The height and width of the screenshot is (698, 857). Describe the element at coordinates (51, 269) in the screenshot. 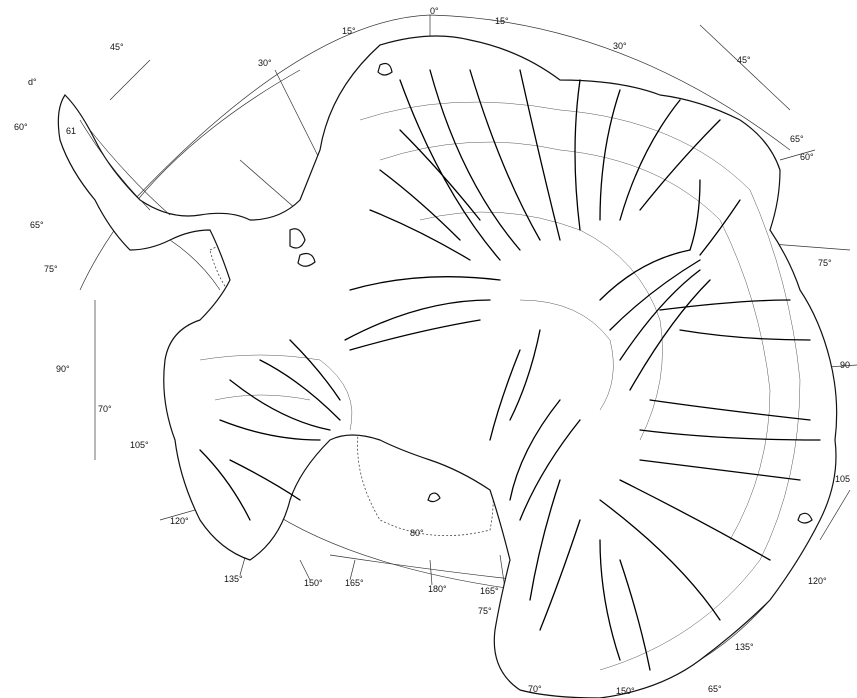

I see `label-lat-75-left: 75°` at that location.